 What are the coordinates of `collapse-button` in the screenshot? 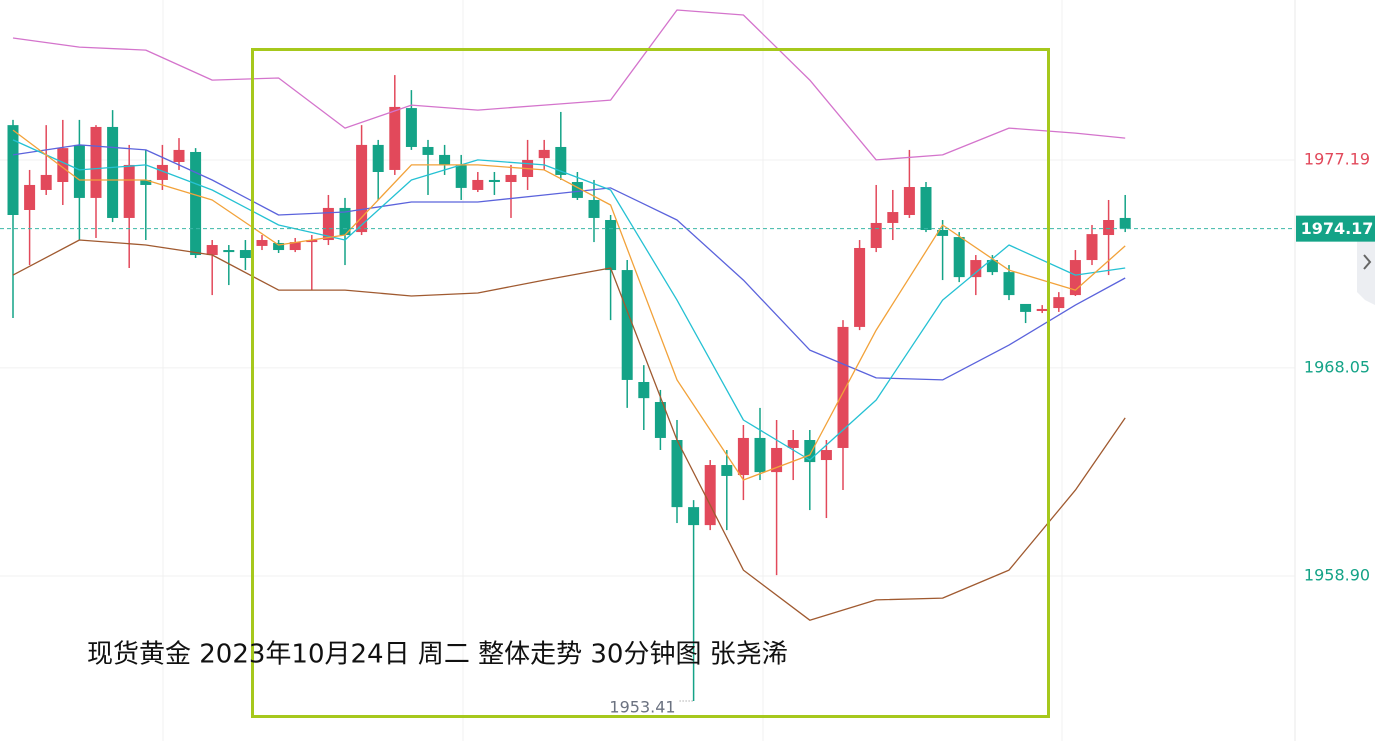 It's located at (1366, 272).